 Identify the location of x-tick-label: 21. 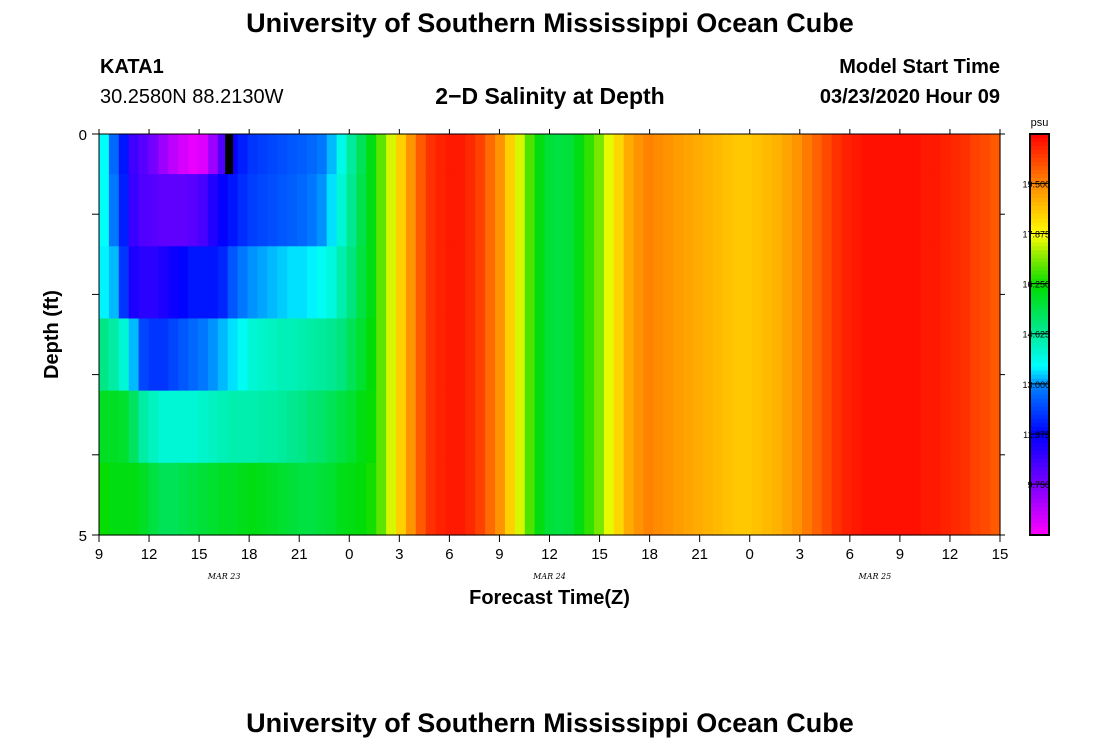
(299, 554).